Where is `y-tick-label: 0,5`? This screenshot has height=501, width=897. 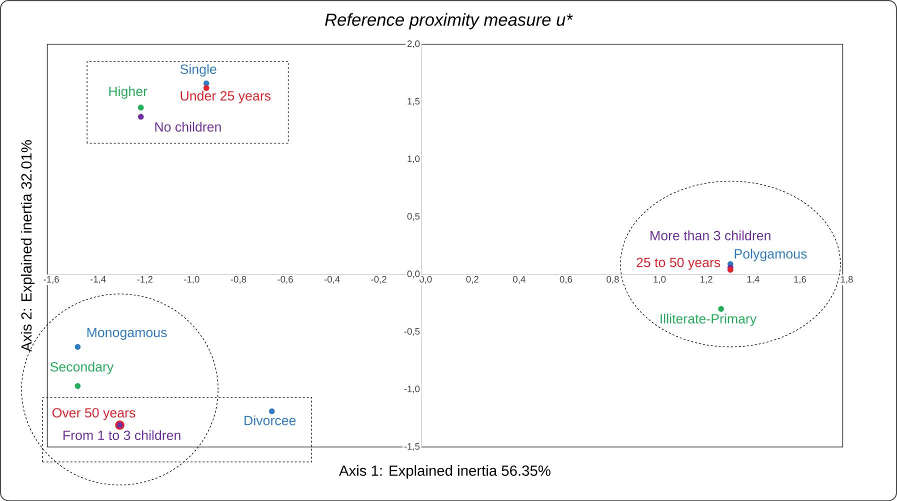
y-tick-label: 0,5 is located at coordinates (413, 216).